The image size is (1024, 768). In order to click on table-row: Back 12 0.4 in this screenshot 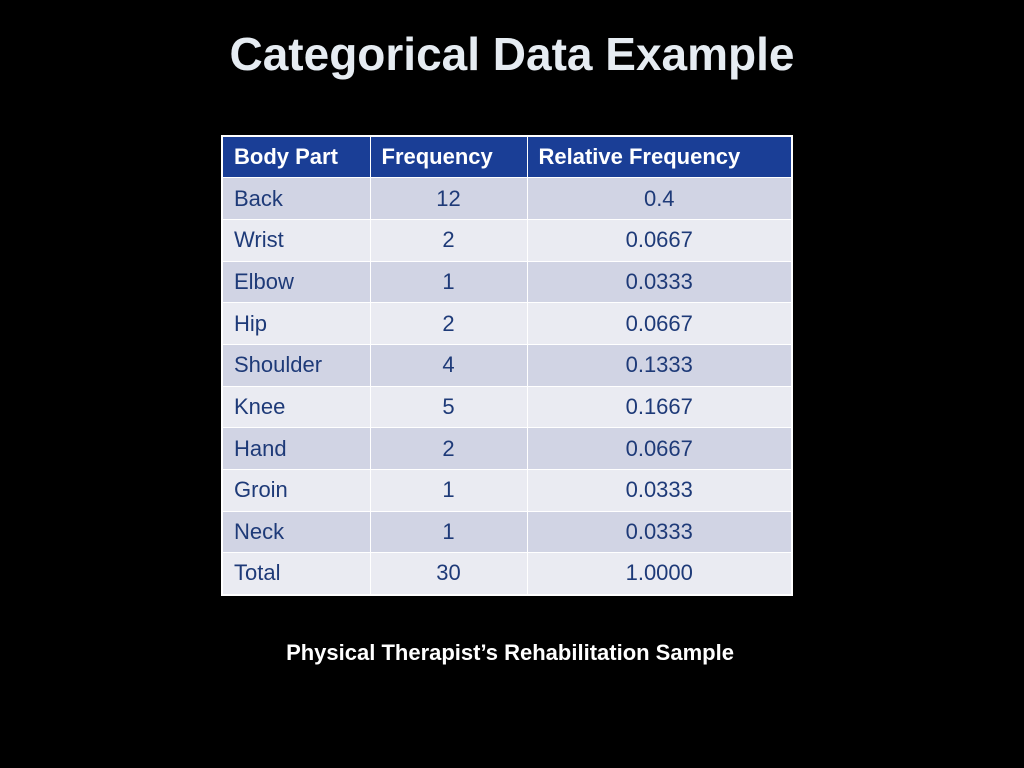, I will do `click(507, 198)`.